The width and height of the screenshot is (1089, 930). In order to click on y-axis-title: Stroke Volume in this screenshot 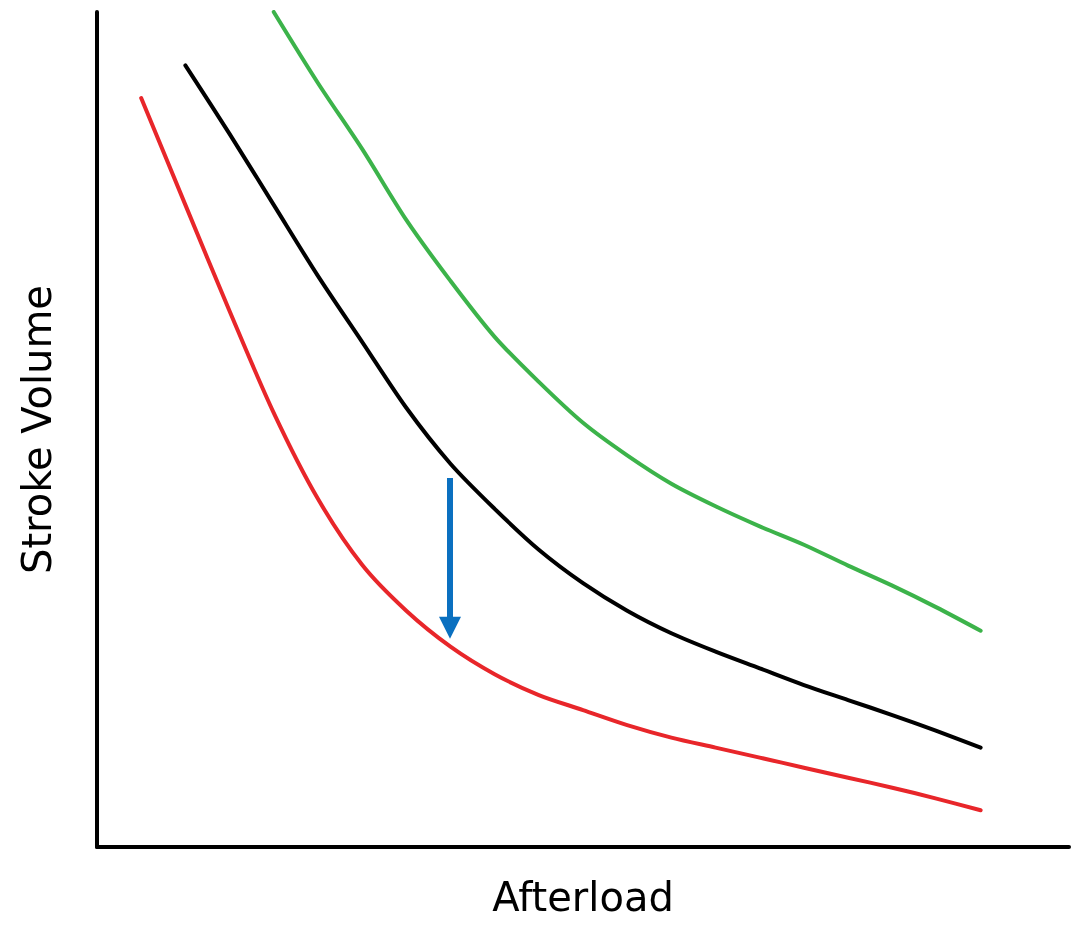, I will do `click(37, 429)`.